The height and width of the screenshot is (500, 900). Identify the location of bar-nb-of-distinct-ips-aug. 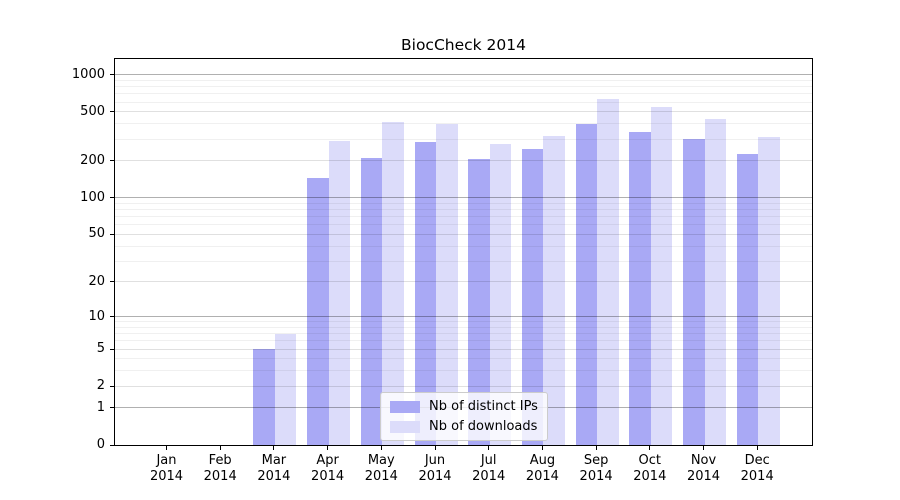
(532, 296).